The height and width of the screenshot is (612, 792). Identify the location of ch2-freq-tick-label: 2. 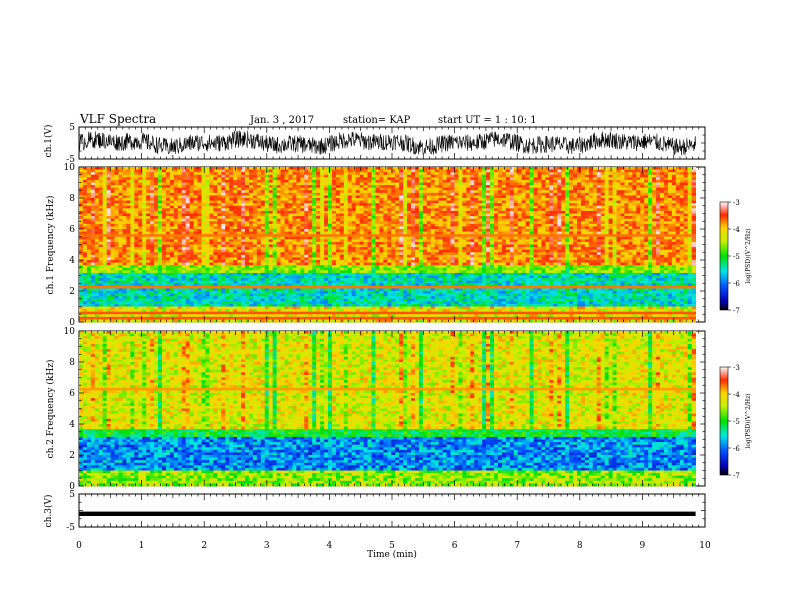
(72, 456).